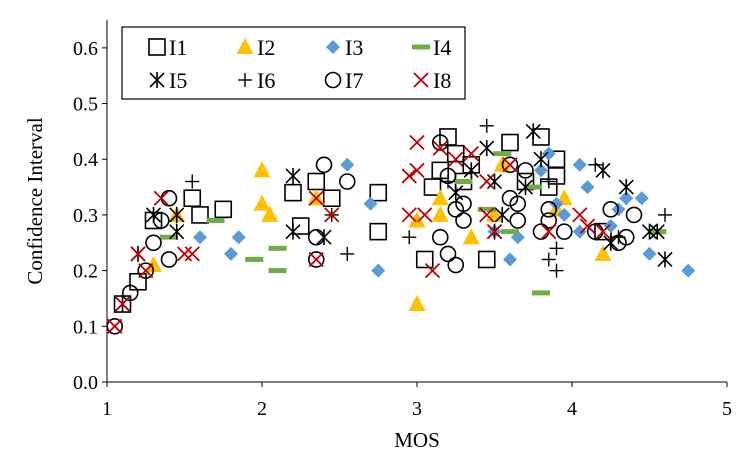  What do you see at coordinates (178, 80) in the screenshot?
I see `legend-label: I5` at bounding box center [178, 80].